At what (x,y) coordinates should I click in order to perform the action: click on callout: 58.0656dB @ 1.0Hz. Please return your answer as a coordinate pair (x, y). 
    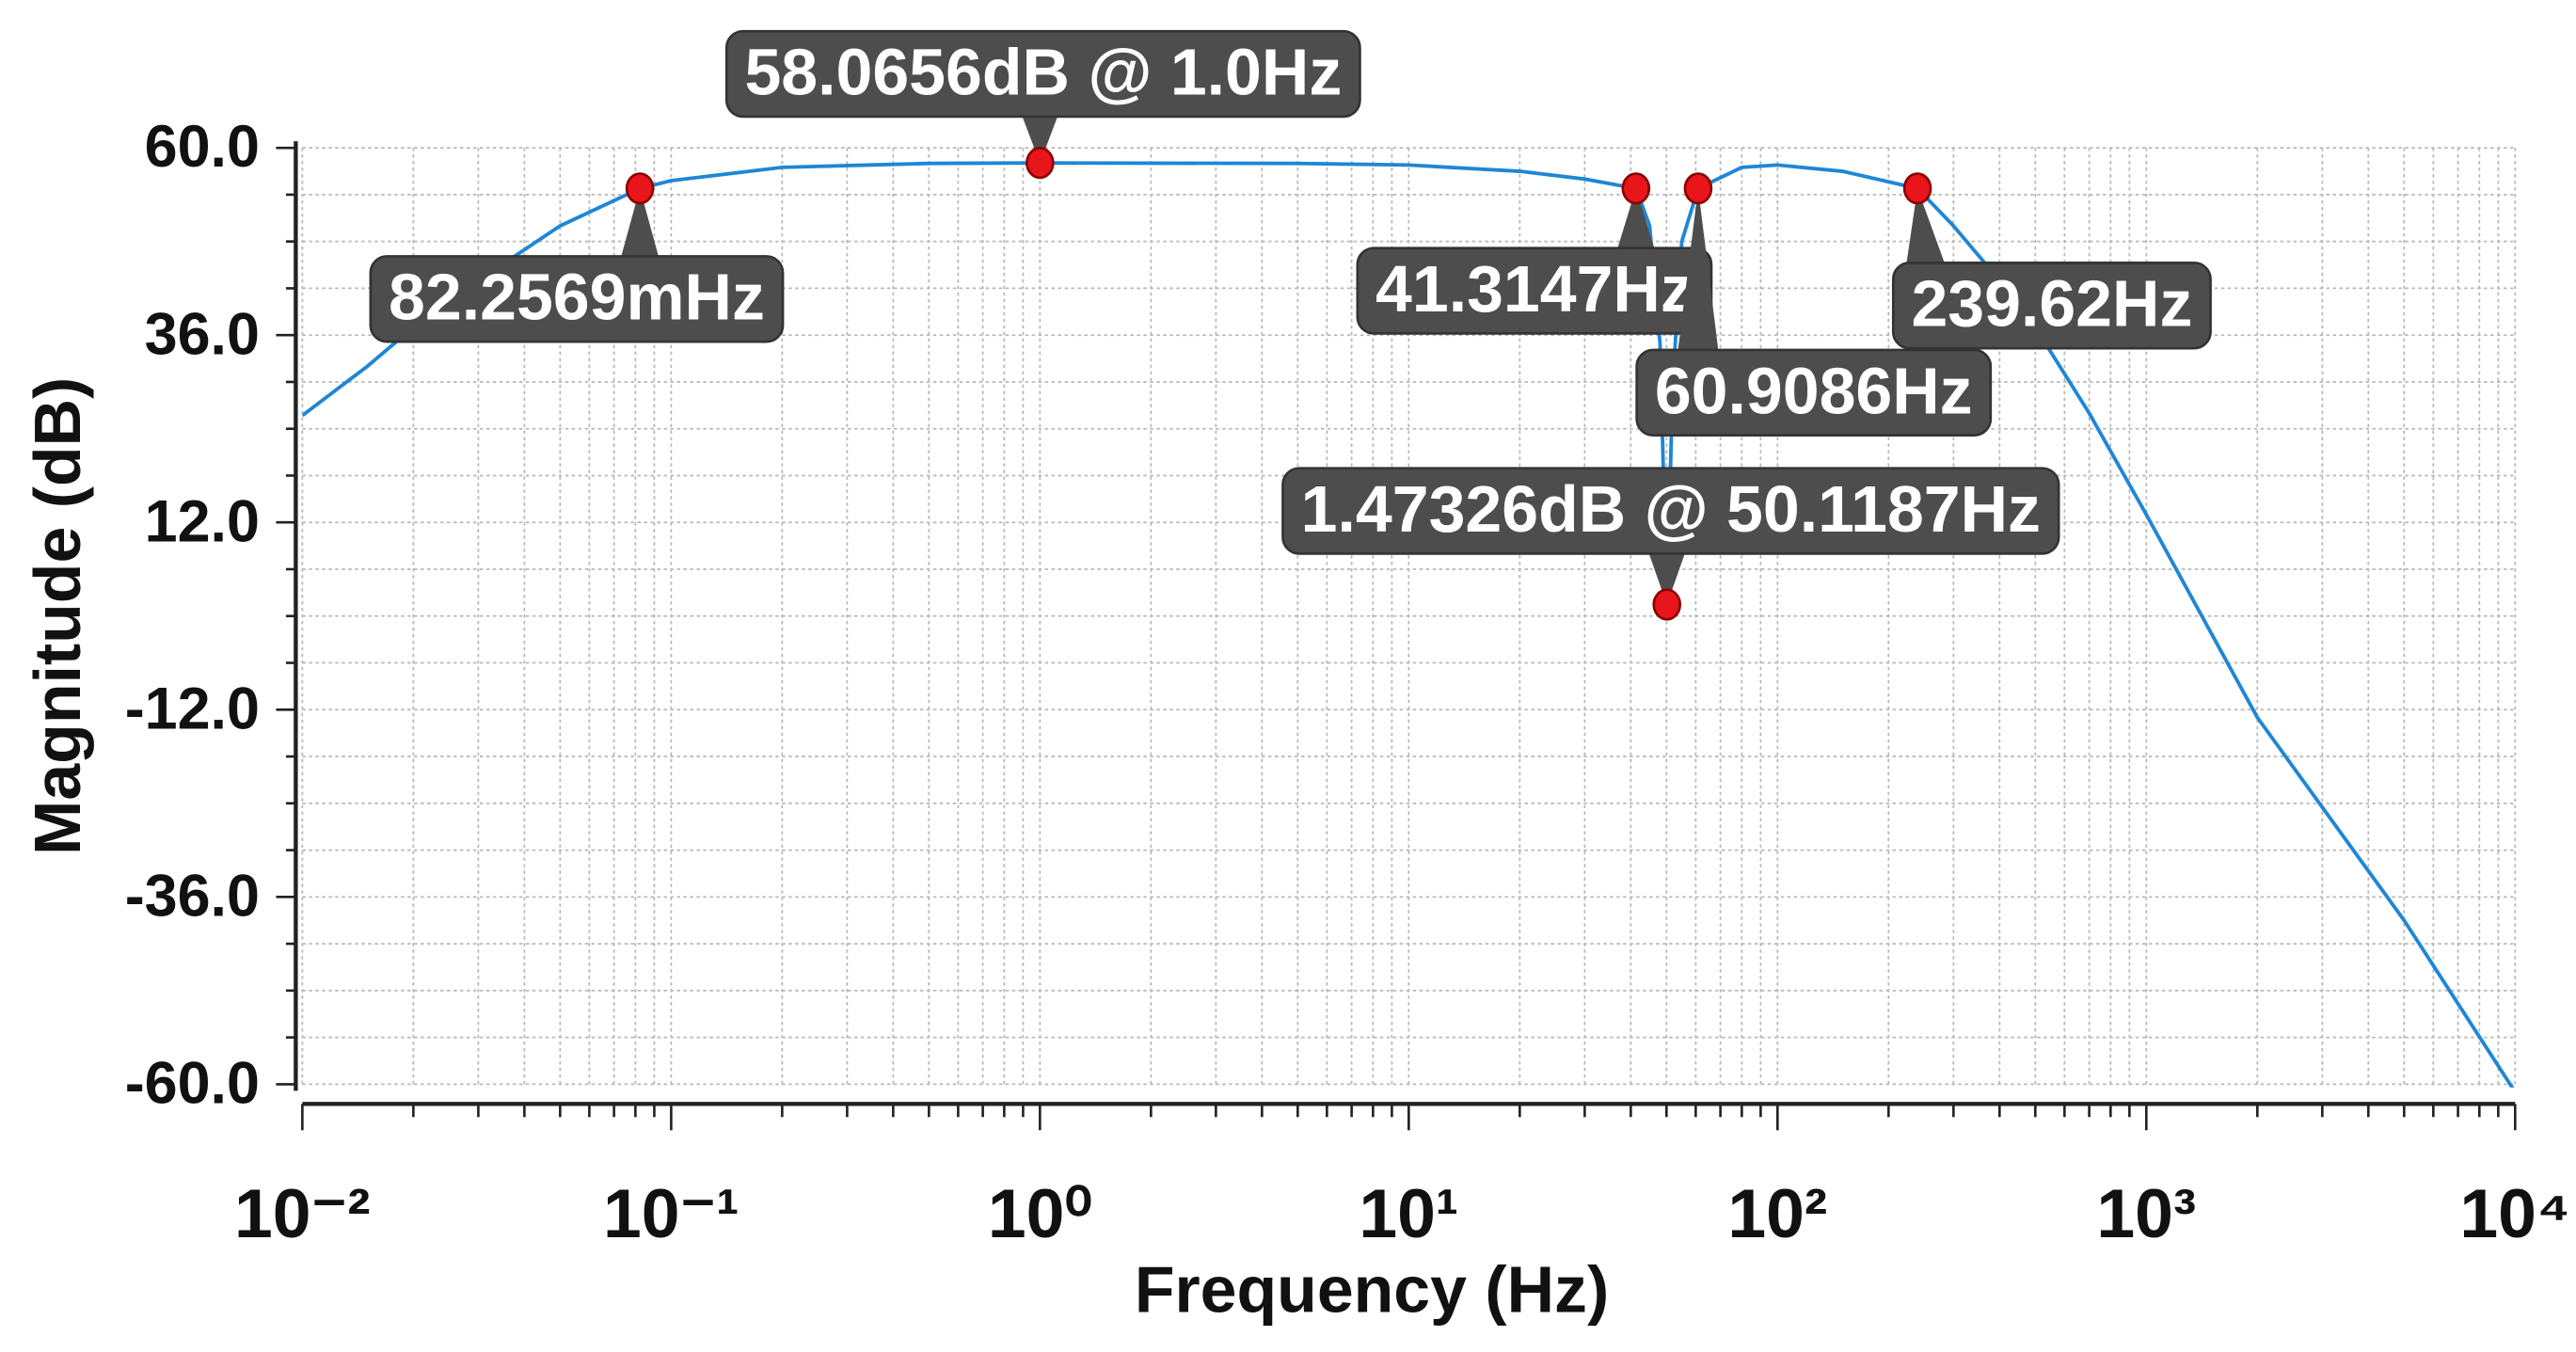
    Looking at the image, I should click on (1043, 96).